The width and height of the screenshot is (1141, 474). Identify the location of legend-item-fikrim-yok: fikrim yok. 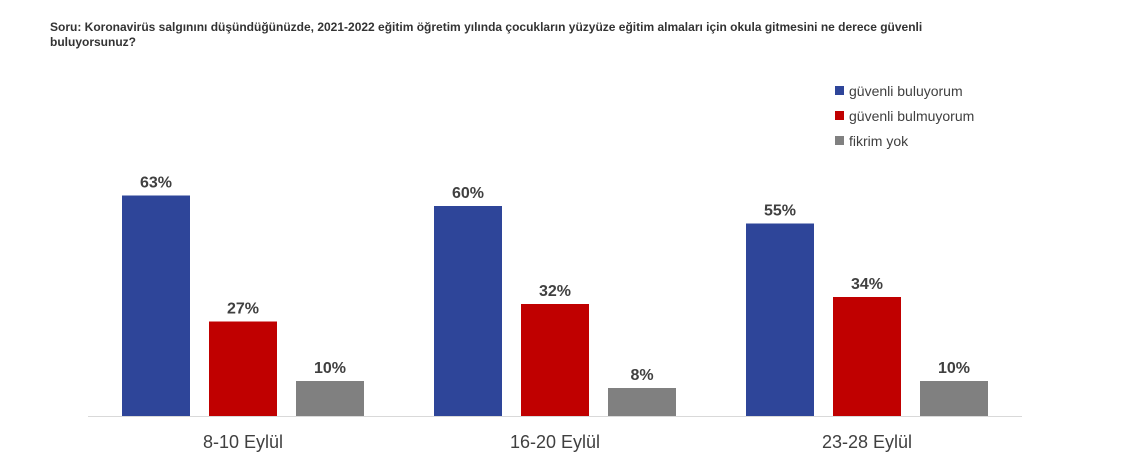
(904, 140).